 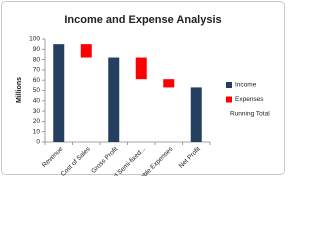 I want to click on y-tick-label: 80, so click(x=37, y=59).